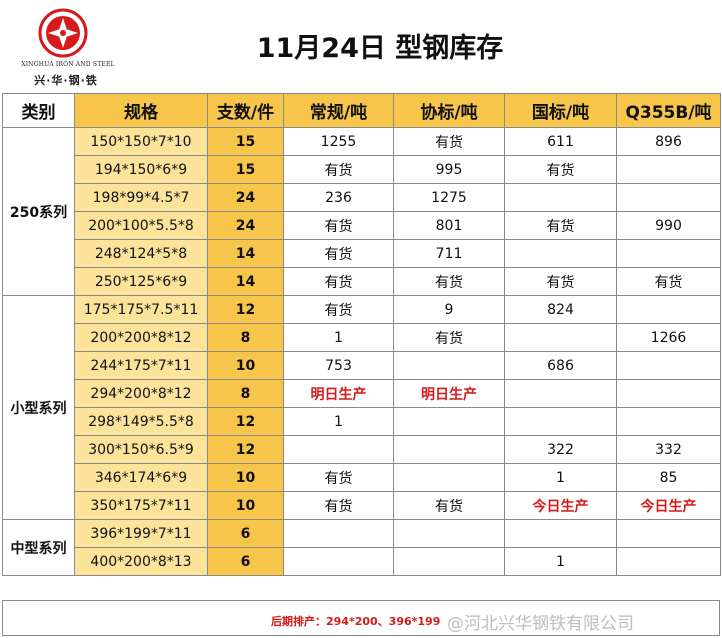 The height and width of the screenshot is (638, 722). Describe the element at coordinates (560, 449) in the screenshot. I see `national-cell: 322` at that location.